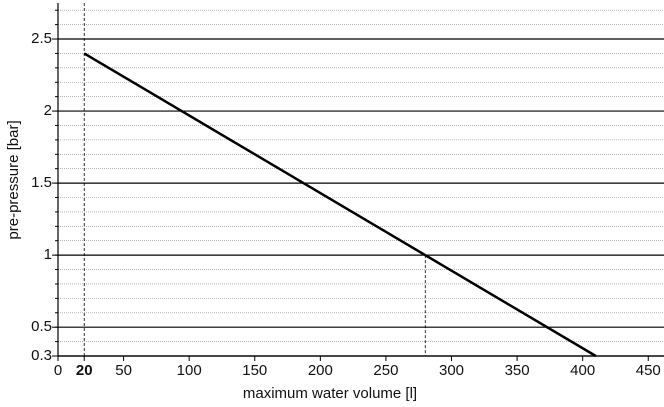  What do you see at coordinates (48, 110) in the screenshot?
I see `y-tick-label: 2` at bounding box center [48, 110].